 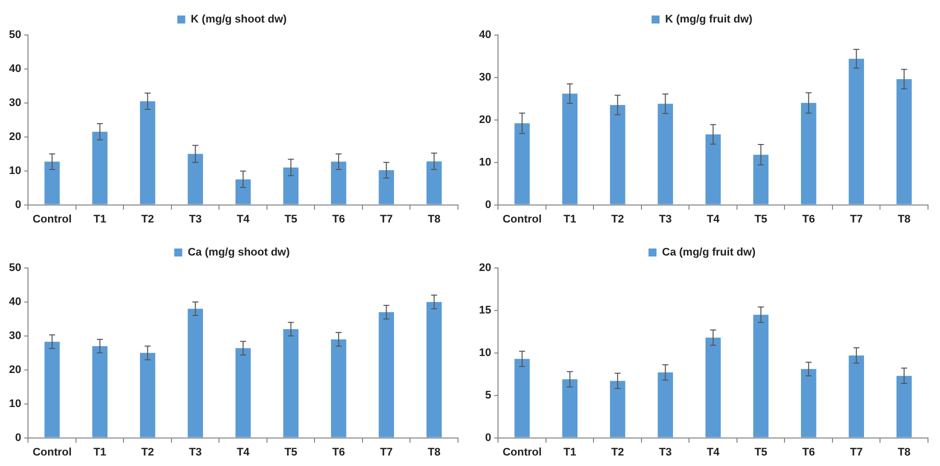 I want to click on legend-label: Ca (mg/g shoot dw), so click(x=239, y=252).